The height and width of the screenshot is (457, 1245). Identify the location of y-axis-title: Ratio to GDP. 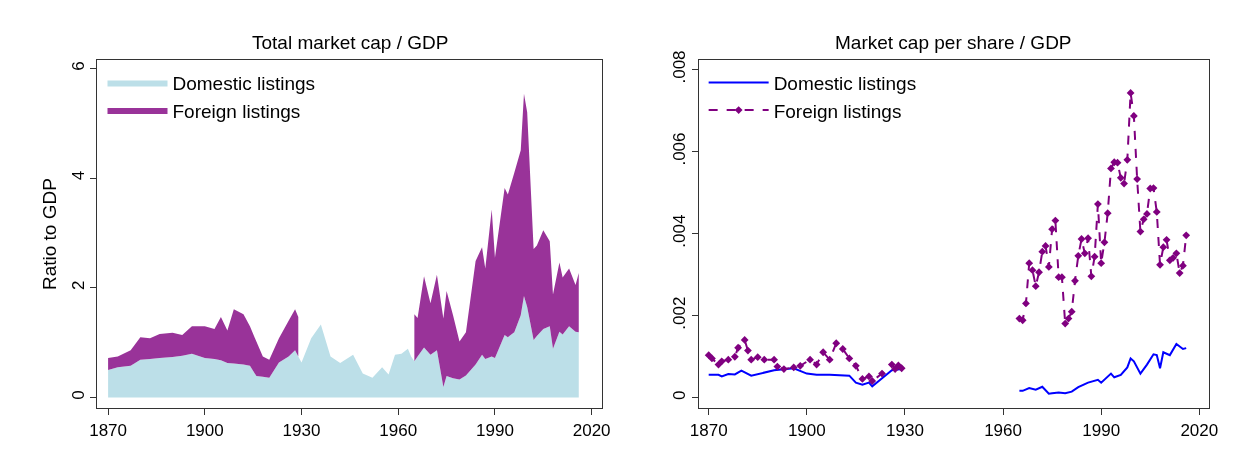
(50, 234).